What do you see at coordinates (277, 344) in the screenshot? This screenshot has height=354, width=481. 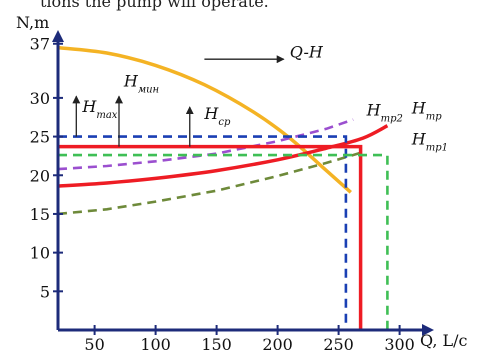 I see `x-tick-label: 200` at bounding box center [277, 344].